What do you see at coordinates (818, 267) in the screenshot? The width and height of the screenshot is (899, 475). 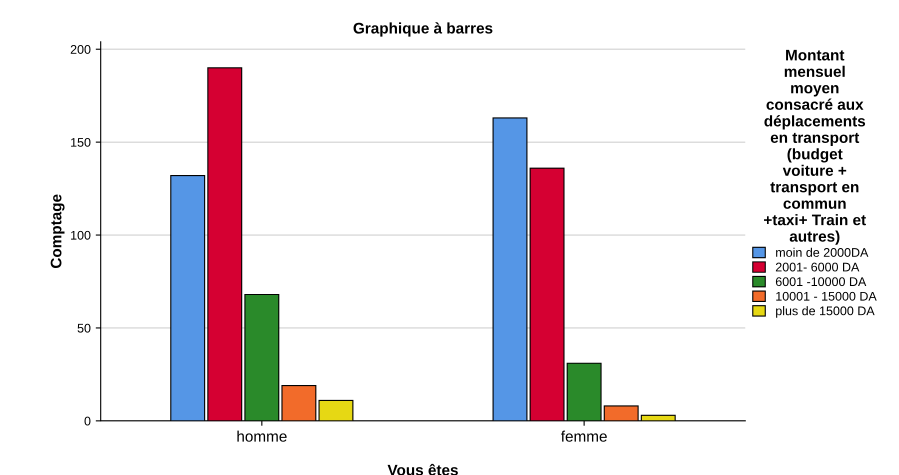 I see `legend-label: 2001- 6000 DA` at bounding box center [818, 267].